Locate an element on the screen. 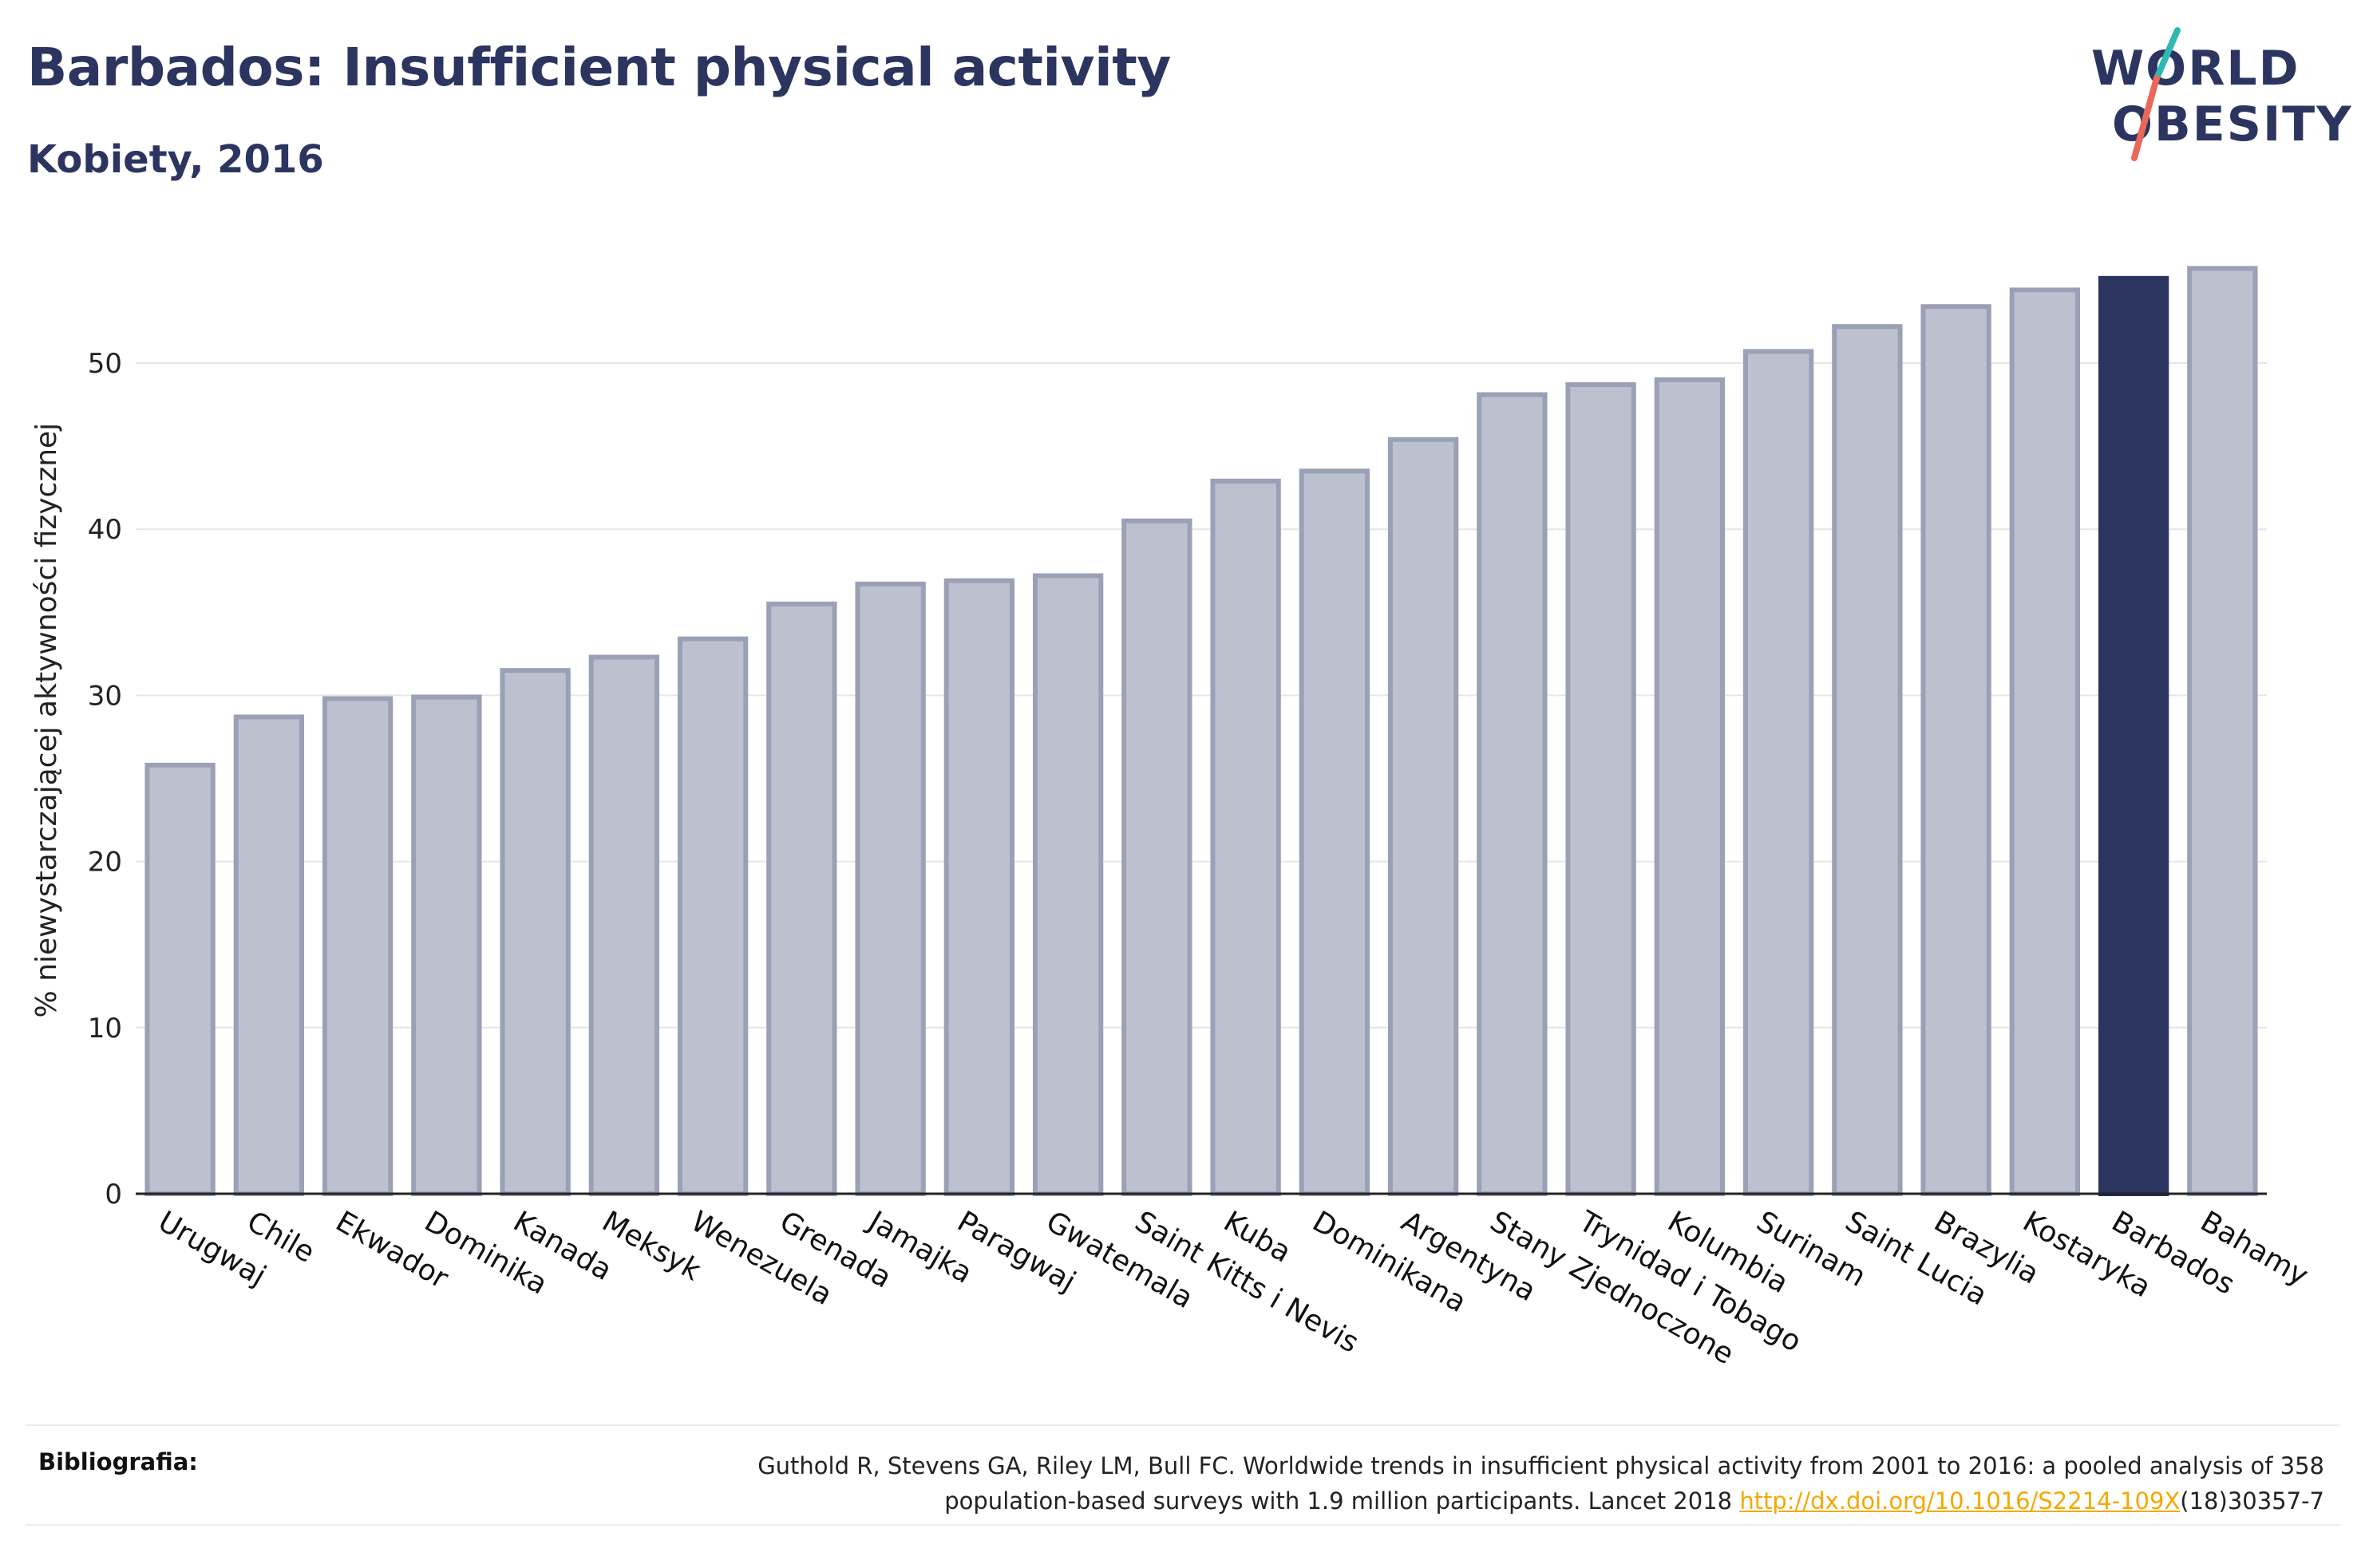 This screenshot has height=1568, width=2361. y-tick-label: 10 is located at coordinates (105, 1029).